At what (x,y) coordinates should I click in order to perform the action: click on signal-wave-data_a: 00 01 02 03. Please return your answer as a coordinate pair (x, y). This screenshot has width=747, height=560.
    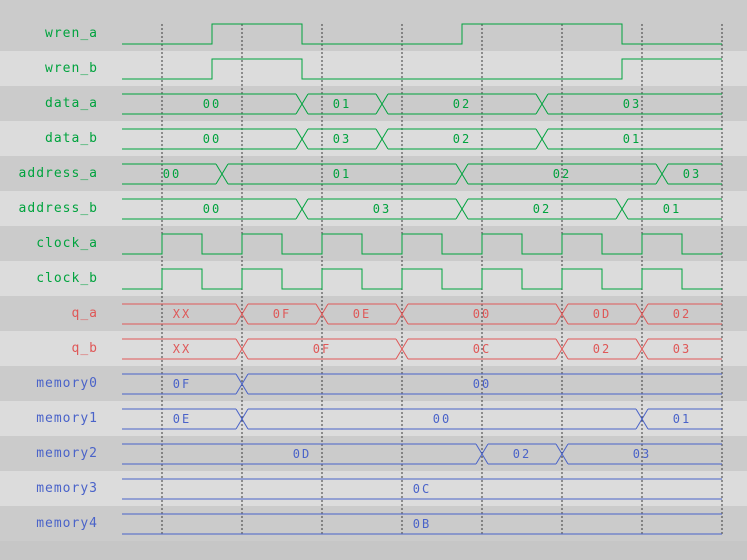
    Looking at the image, I should click on (422, 104).